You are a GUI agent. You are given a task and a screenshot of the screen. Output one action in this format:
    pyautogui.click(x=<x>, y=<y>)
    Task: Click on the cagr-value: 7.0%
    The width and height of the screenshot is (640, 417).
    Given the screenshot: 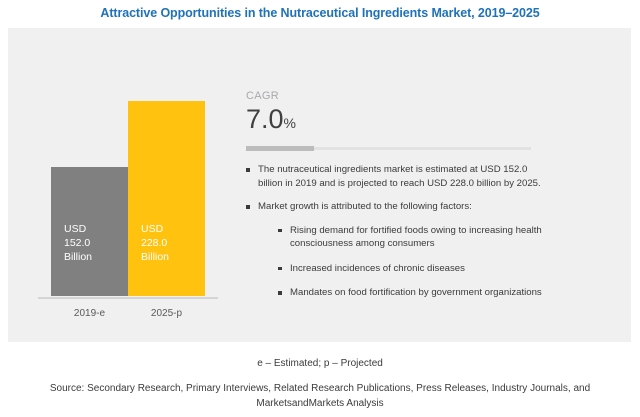 What is the action you would take?
    pyautogui.click(x=436, y=121)
    